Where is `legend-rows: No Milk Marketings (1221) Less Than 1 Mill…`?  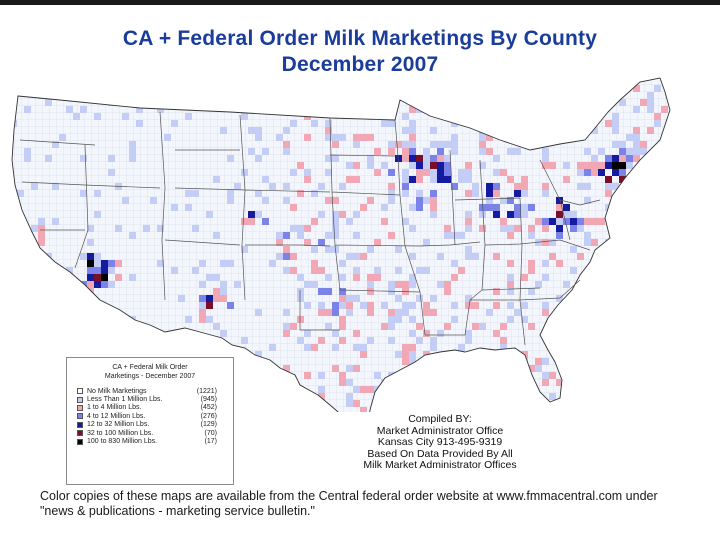
legend-rows: No Milk Marketings (1221) Less Than 1 Mill… is located at coordinates (150, 416).